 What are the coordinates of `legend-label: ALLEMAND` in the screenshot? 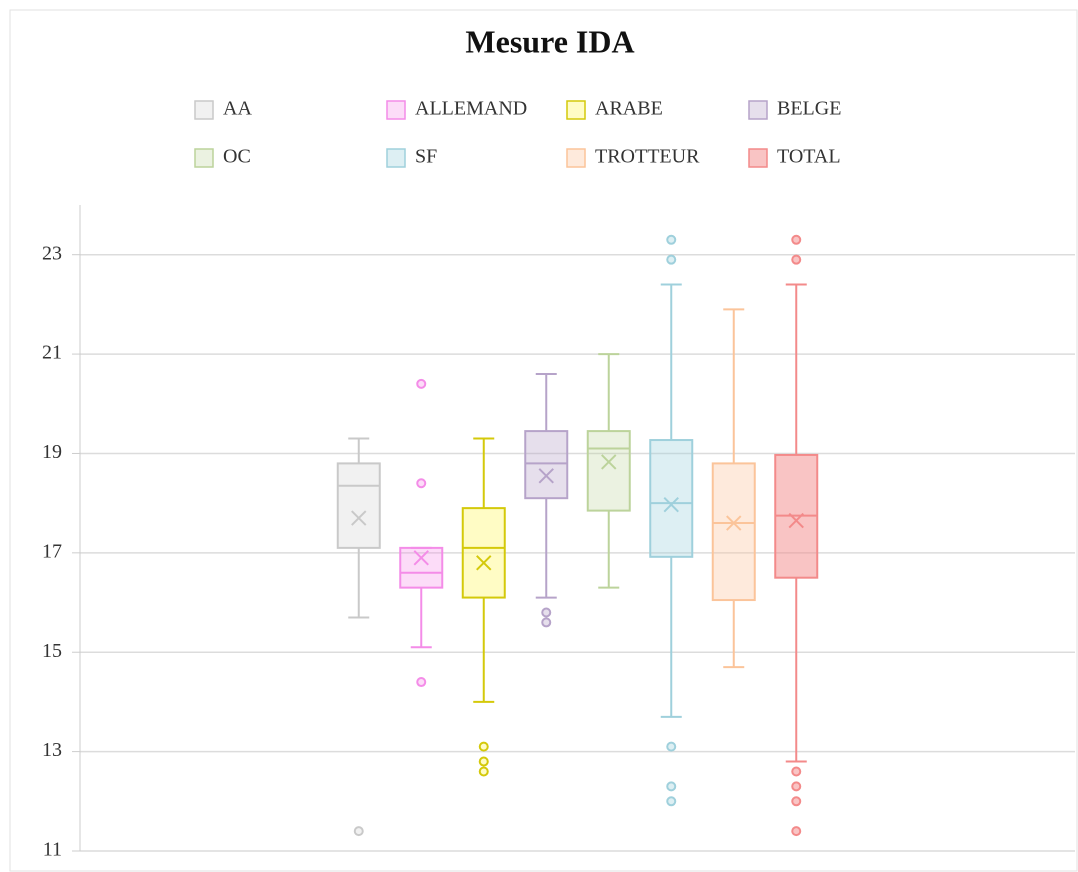 It's located at (471, 109).